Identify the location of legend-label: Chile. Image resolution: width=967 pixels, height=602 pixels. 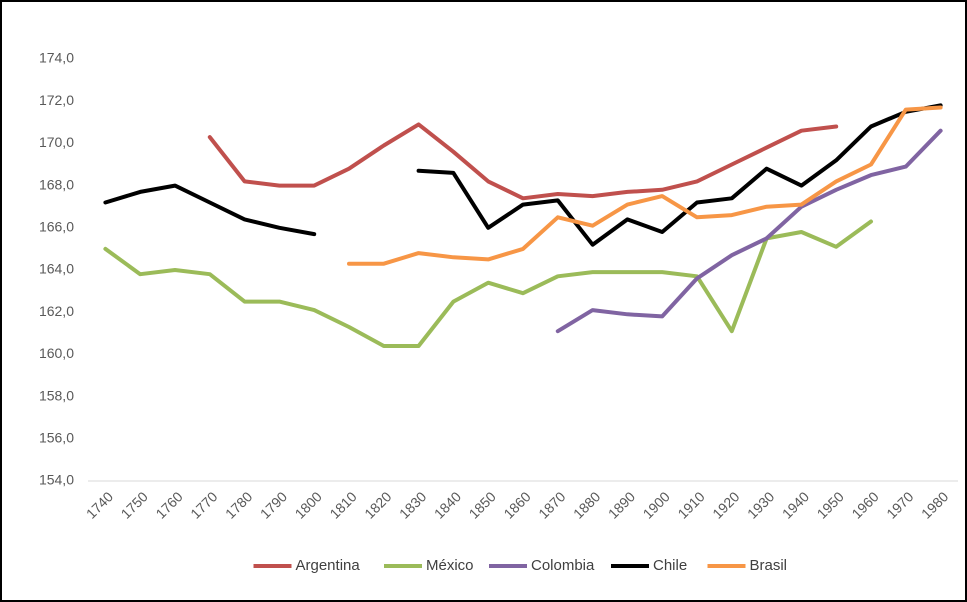
(670, 565).